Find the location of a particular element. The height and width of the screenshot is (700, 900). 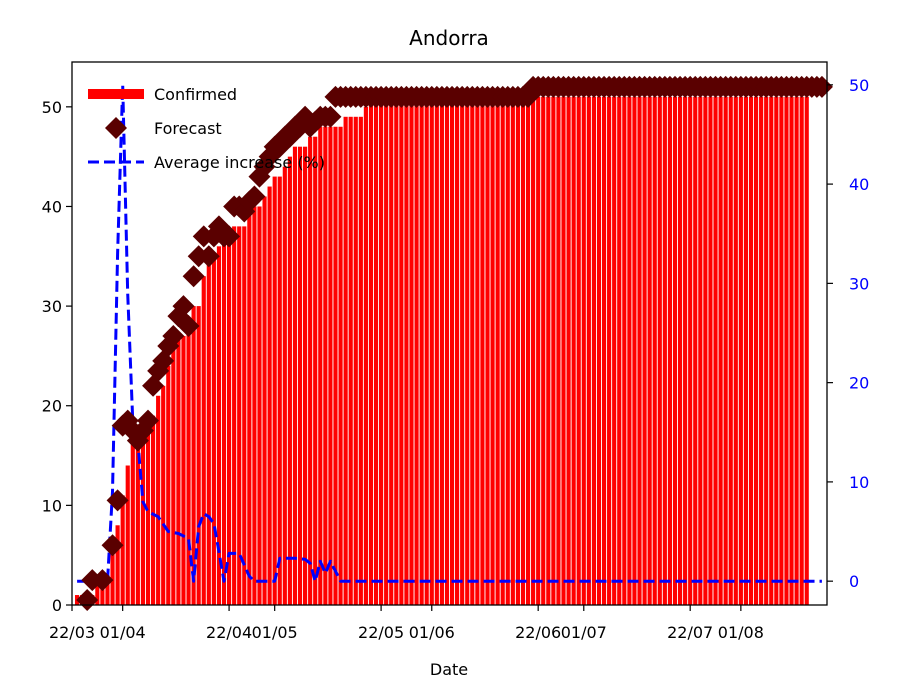

right-y-tick-label: 10 is located at coordinates (859, 482).